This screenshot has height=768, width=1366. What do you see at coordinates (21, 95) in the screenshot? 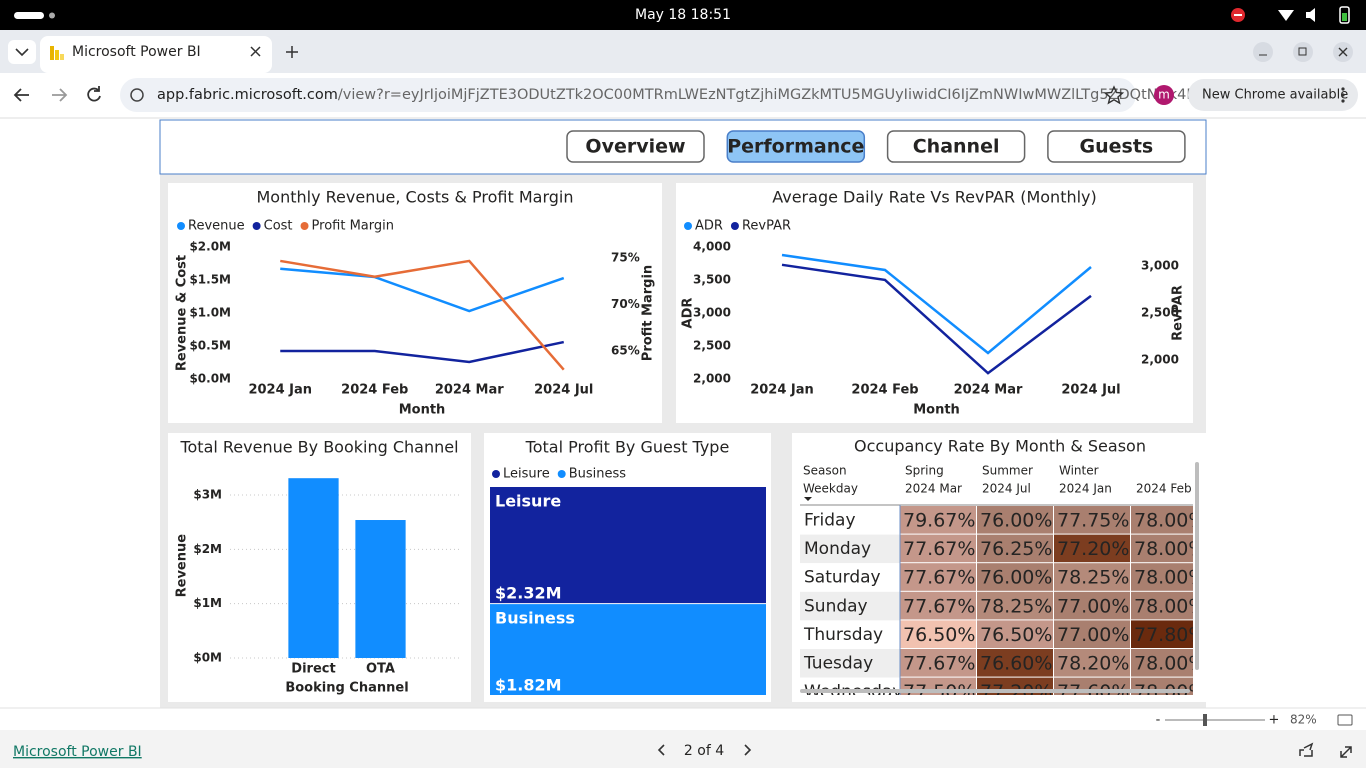
I see `back-button` at bounding box center [21, 95].